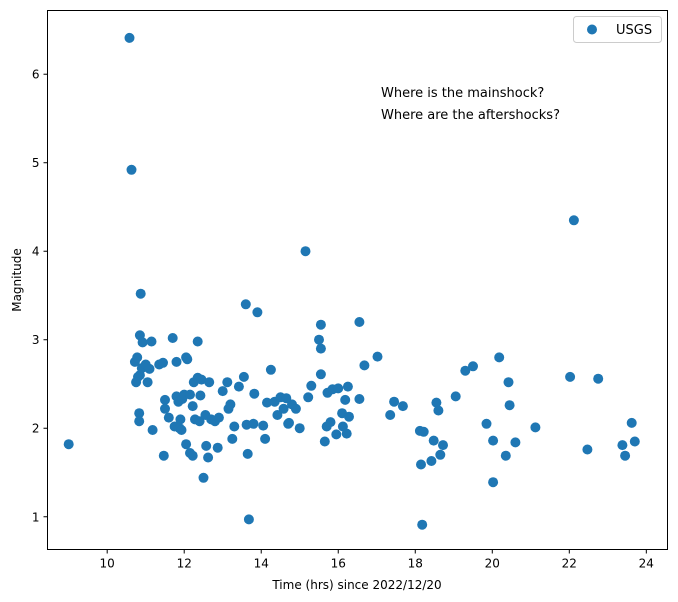 This screenshot has width=678, height=602. Describe the element at coordinates (107, 564) in the screenshot. I see `x-tick-label: 10` at that location.